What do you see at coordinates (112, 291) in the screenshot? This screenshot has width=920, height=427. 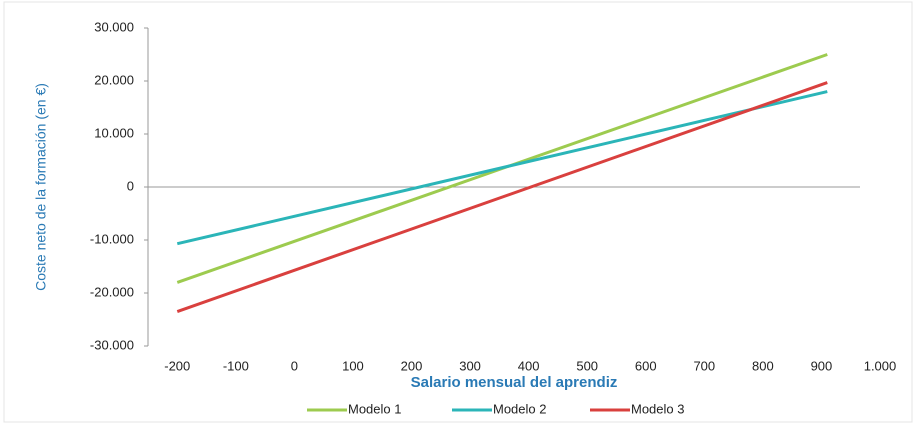 I see `y-tick-label: -20.000` at bounding box center [112, 291].